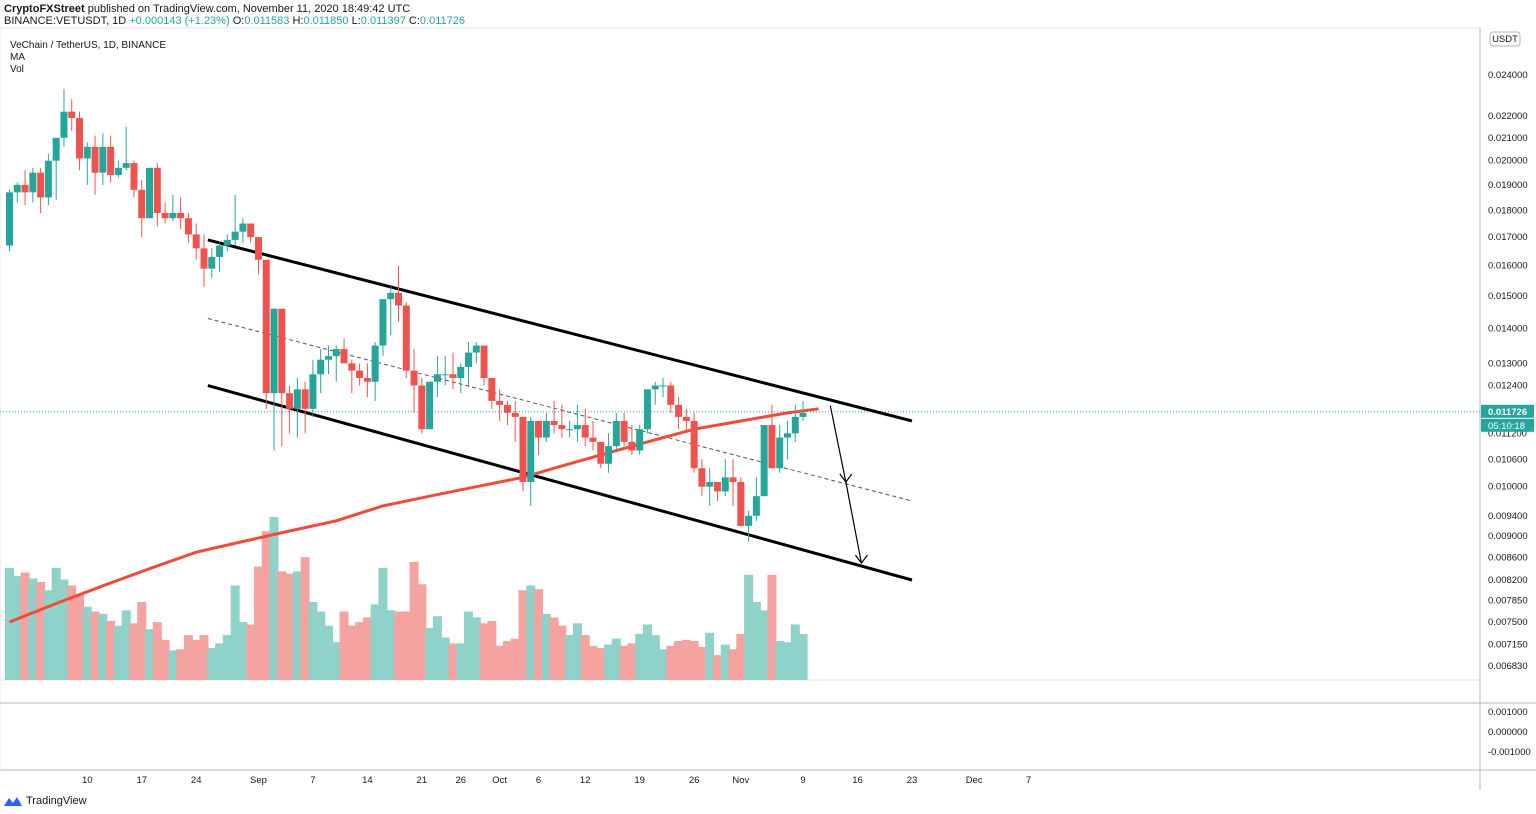 The width and height of the screenshot is (1536, 814). I want to click on currency-badge, so click(1505, 39).